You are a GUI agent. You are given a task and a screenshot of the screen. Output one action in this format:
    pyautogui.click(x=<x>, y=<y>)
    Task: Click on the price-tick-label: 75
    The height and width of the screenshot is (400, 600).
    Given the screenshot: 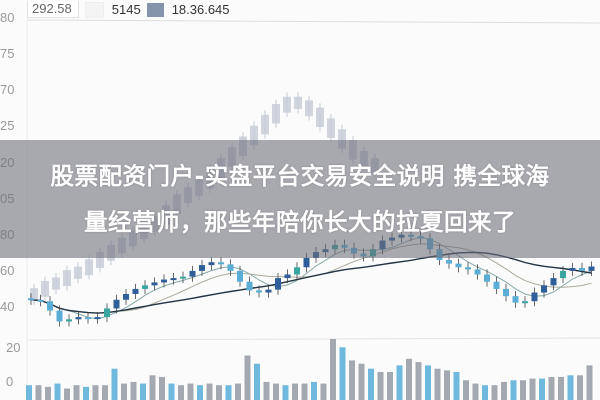 What is the action you would take?
    pyautogui.click(x=7, y=54)
    